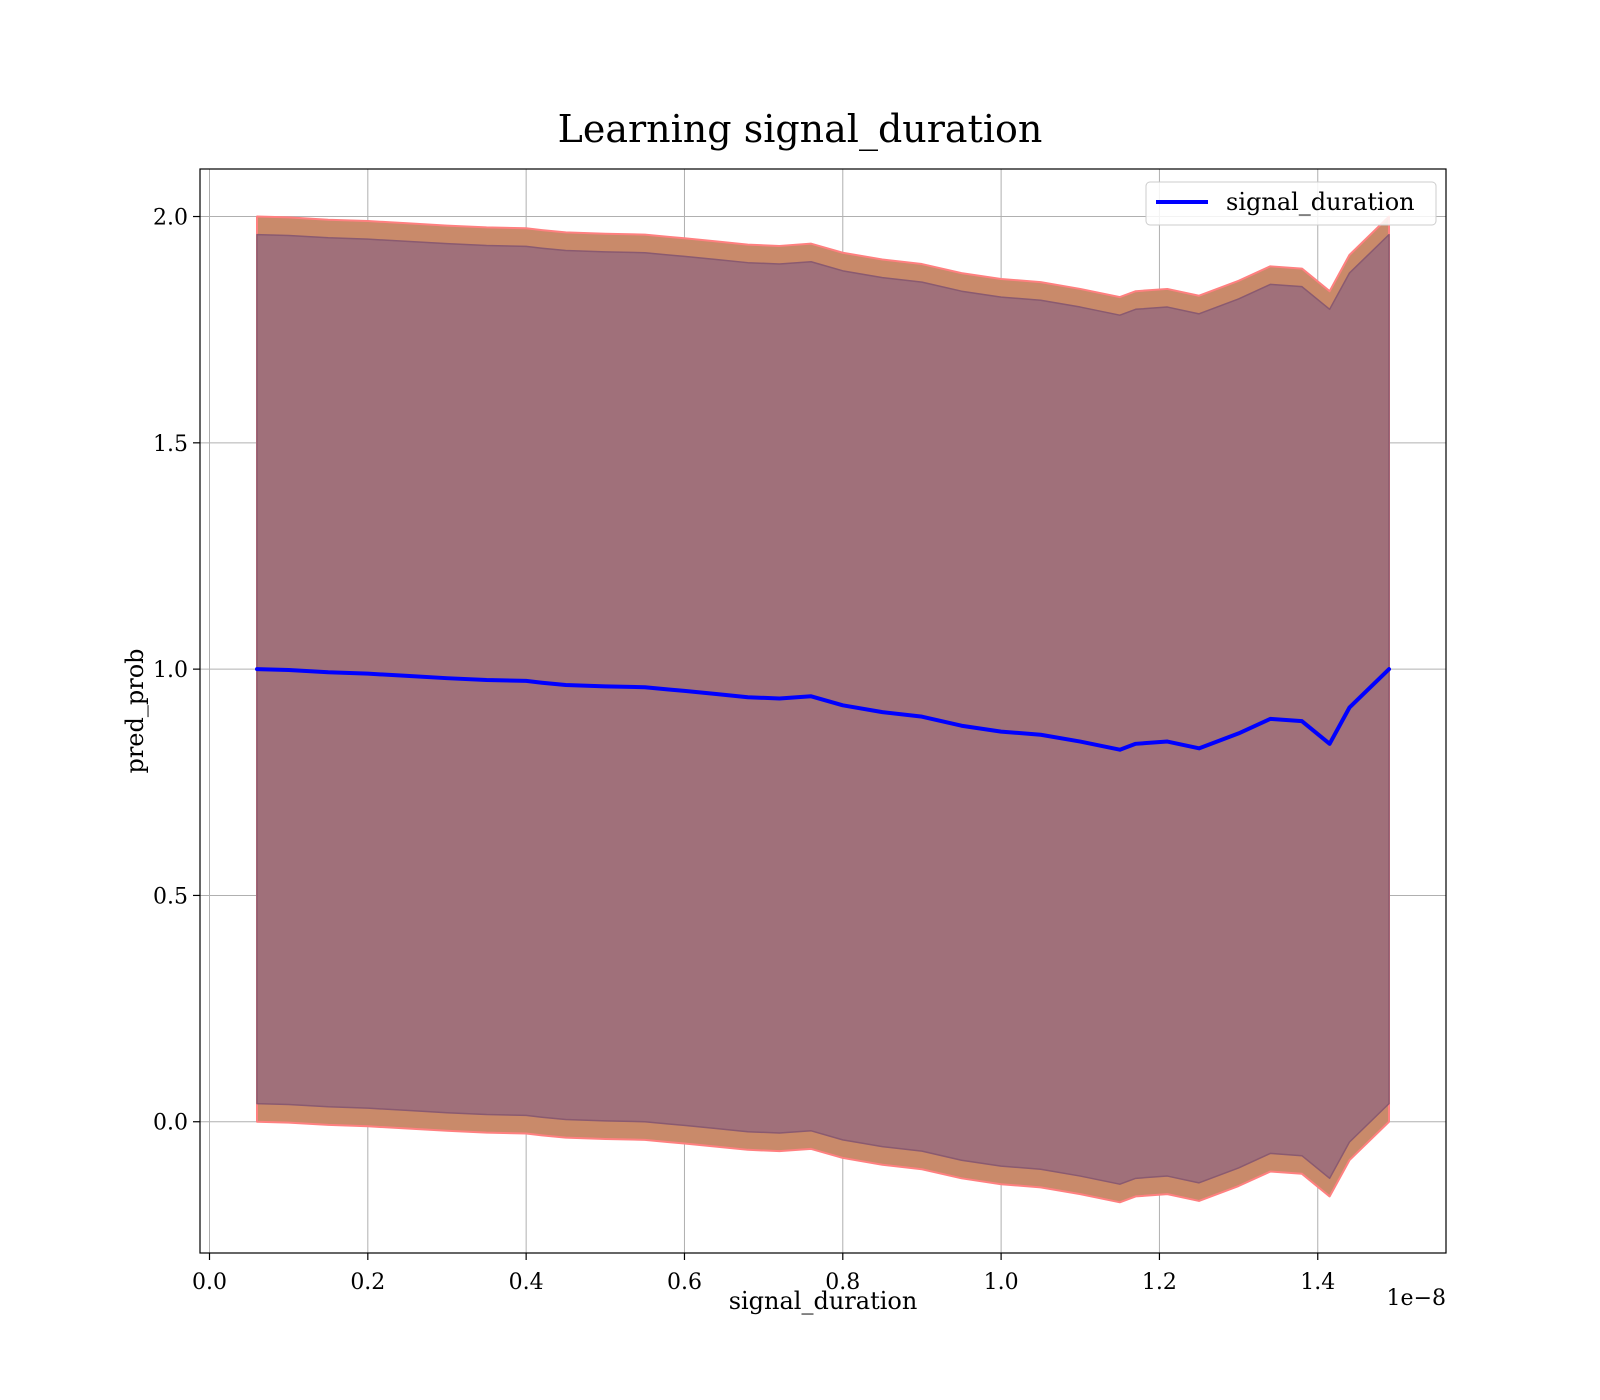 This screenshot has width=1600, height=1400. I want to click on legend: signal_duration, so click(1291, 203).